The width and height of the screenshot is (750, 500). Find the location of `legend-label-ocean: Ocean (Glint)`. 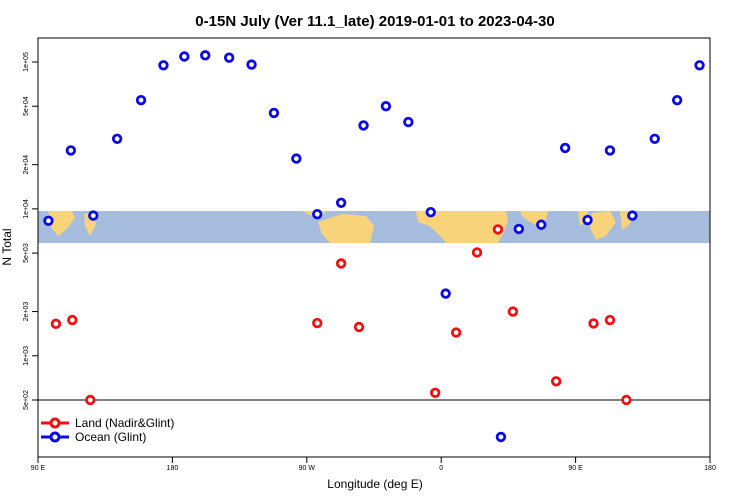

legend-label-ocean: Ocean (Glint) is located at coordinates (110, 437).